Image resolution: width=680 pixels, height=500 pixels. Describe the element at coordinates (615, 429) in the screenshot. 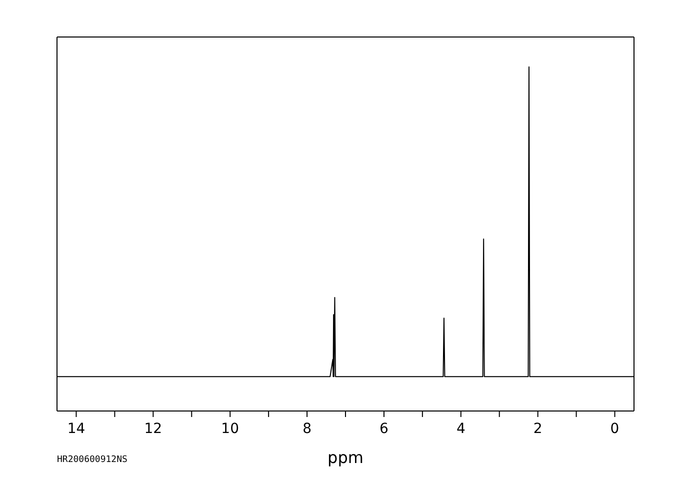

I see `x-tick-label: 0` at that location.